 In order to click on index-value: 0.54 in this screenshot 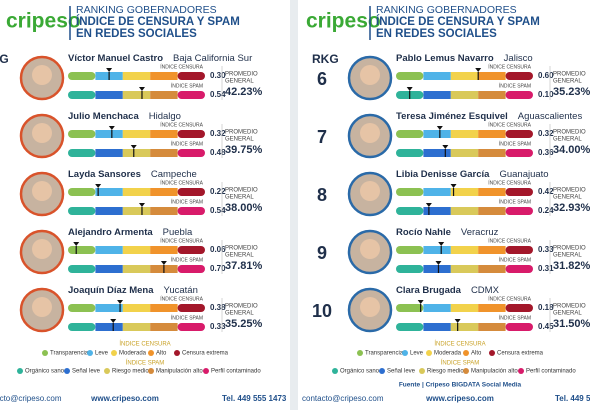, I will do `click(218, 94)`.